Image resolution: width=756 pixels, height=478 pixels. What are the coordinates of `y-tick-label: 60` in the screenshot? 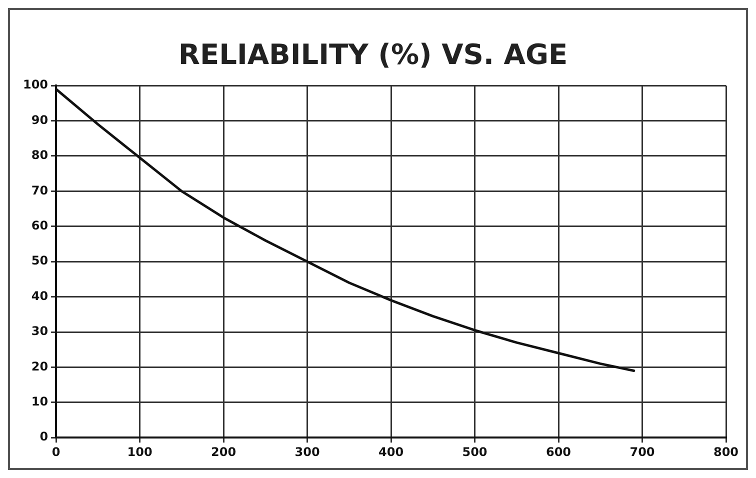 It's located at (39, 225).